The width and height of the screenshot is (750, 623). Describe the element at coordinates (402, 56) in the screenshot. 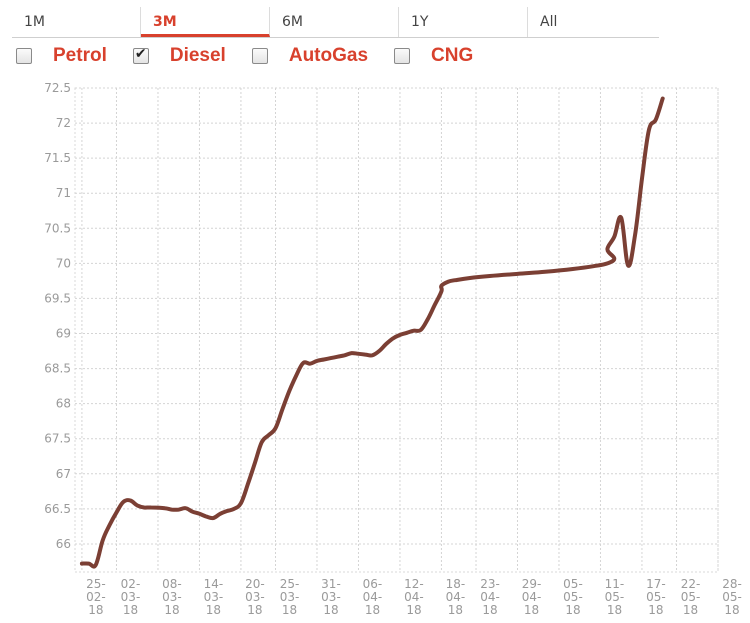

I see `cng-checkbox` at that location.